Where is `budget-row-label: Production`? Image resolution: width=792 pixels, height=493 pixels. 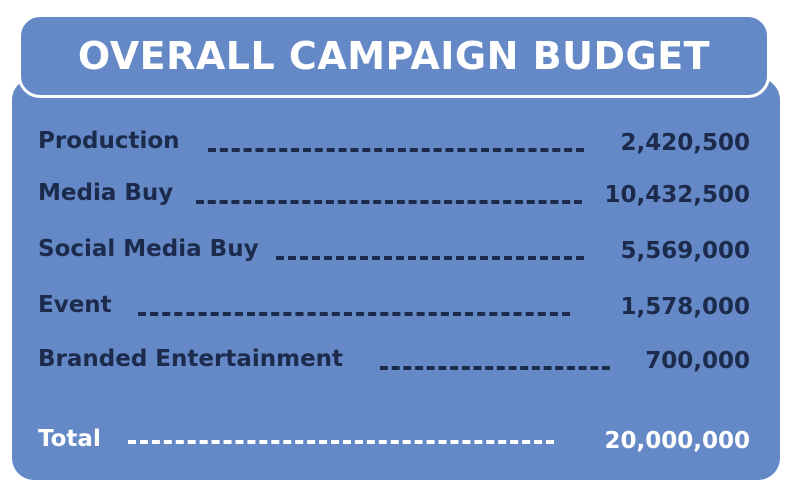 budget-row-label: Production is located at coordinates (109, 141).